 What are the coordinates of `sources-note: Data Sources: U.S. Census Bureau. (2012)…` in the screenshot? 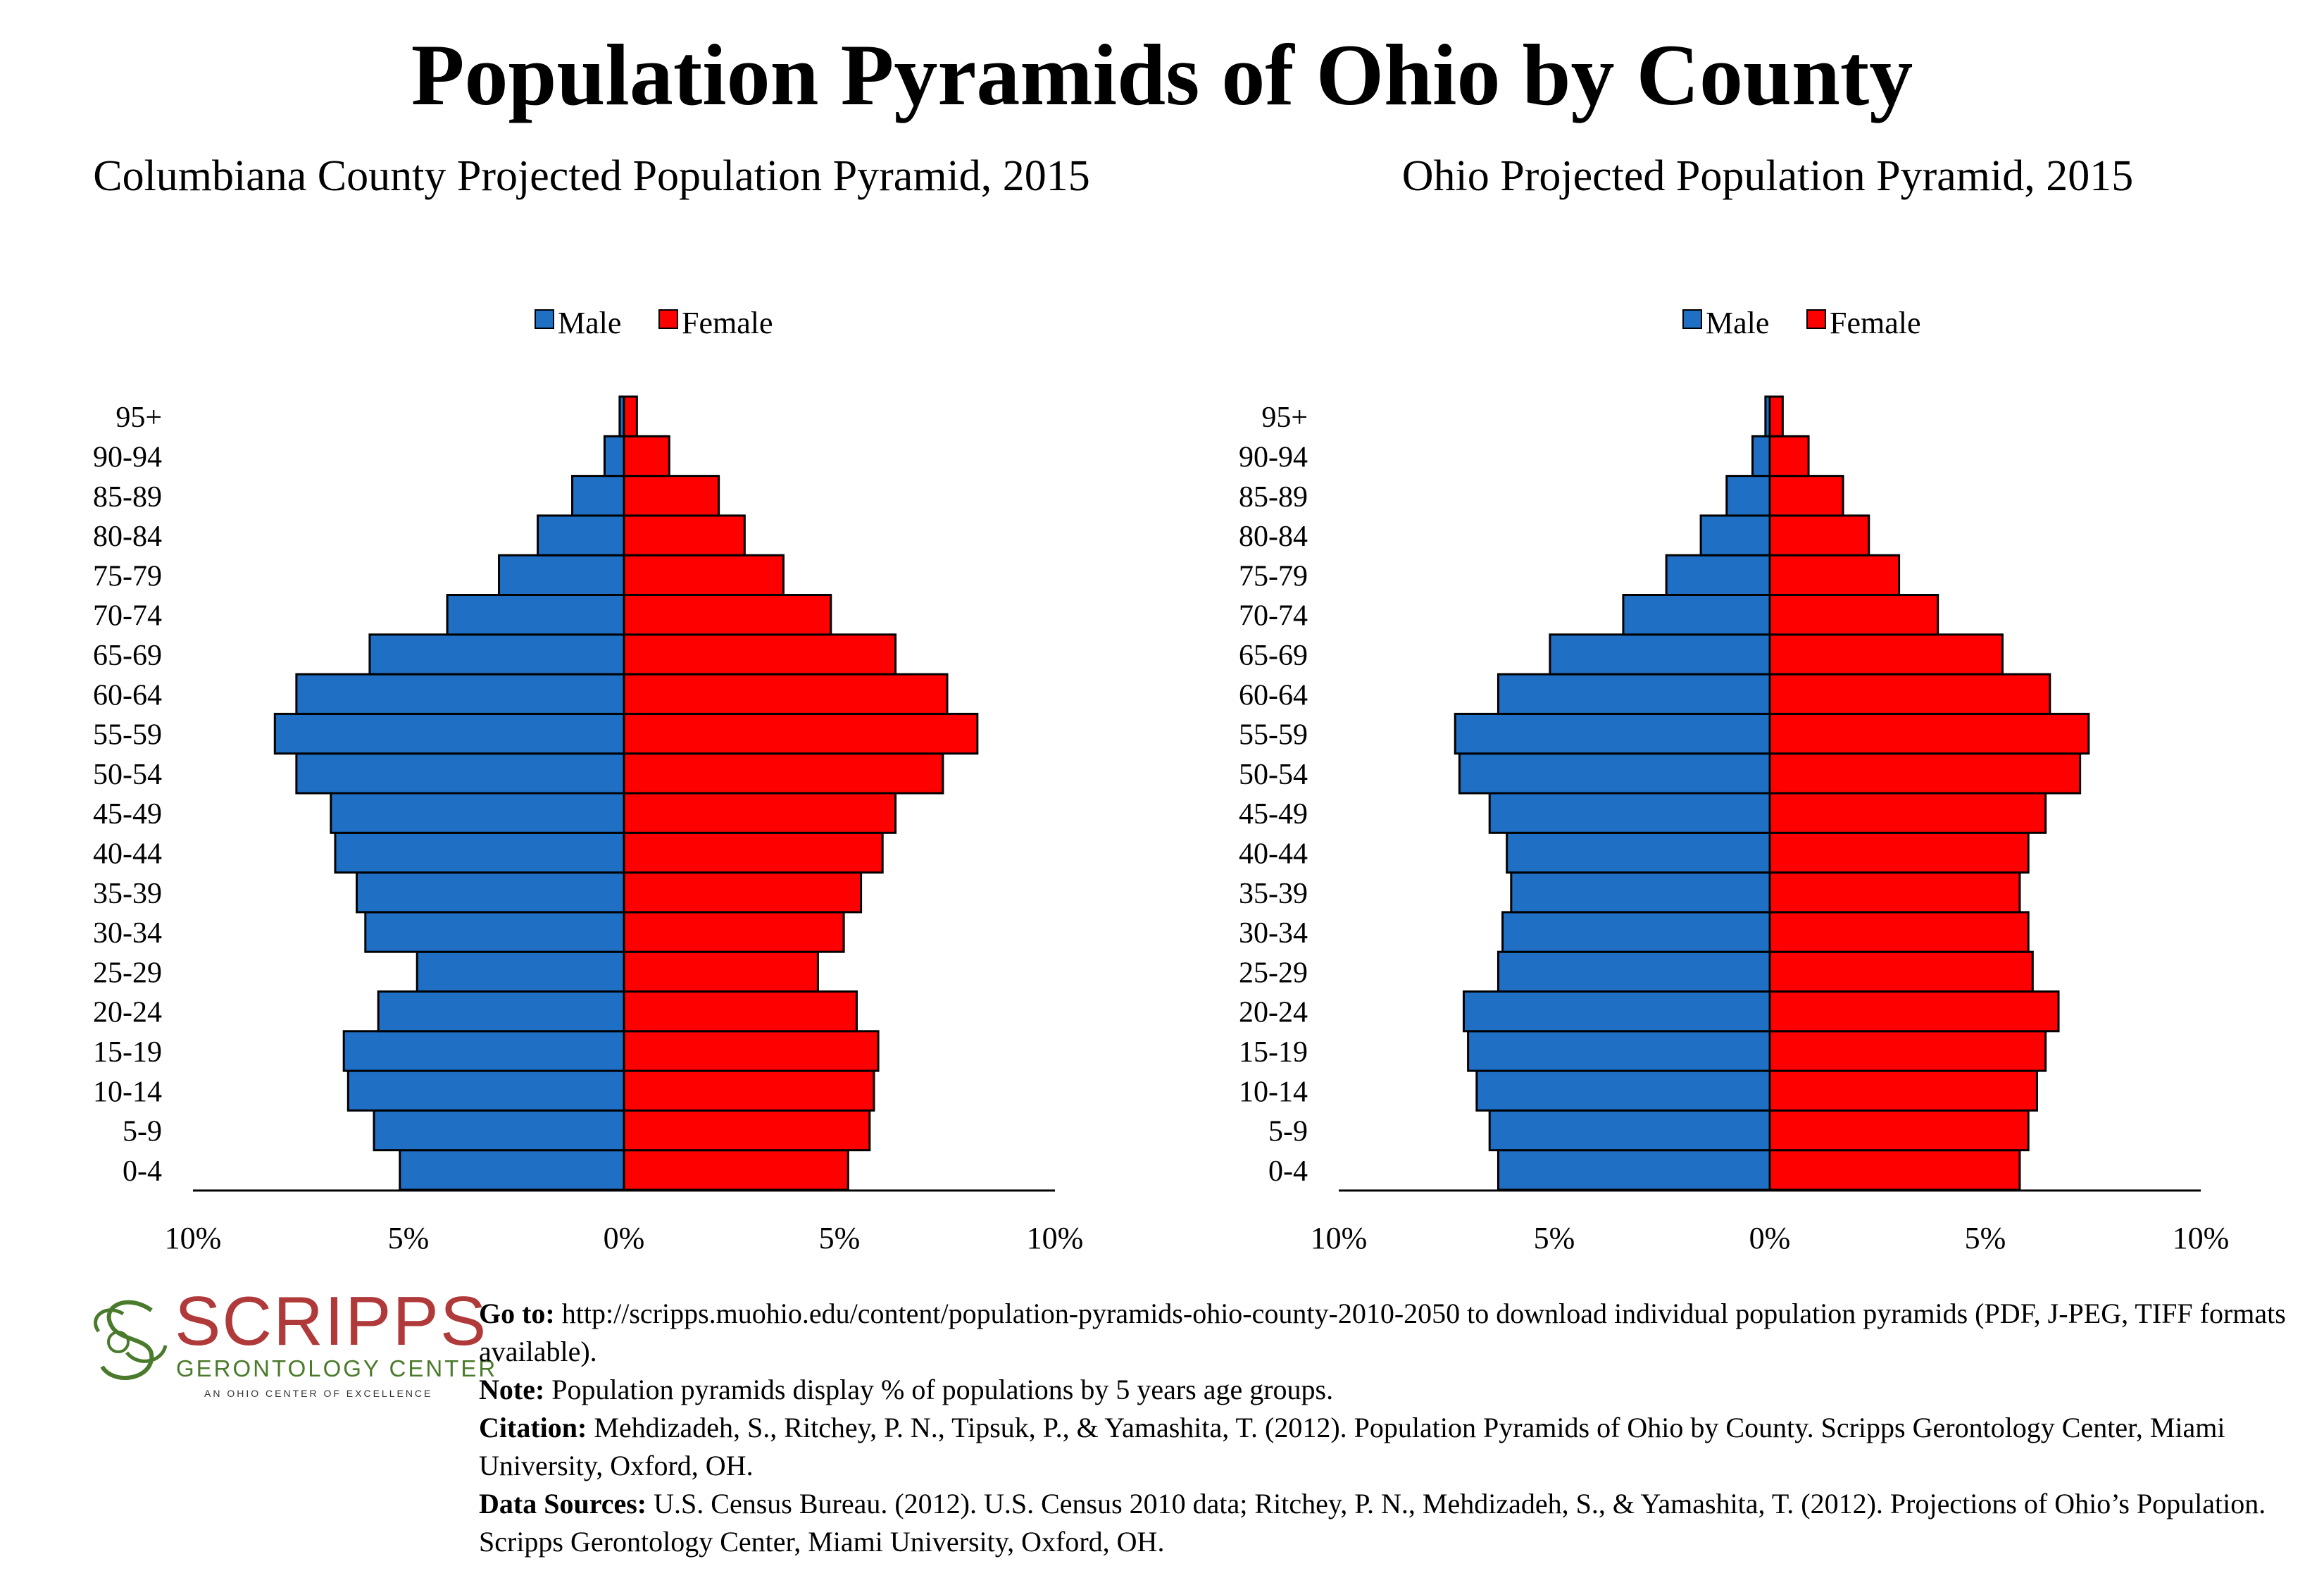 It's located at (1394, 1523).